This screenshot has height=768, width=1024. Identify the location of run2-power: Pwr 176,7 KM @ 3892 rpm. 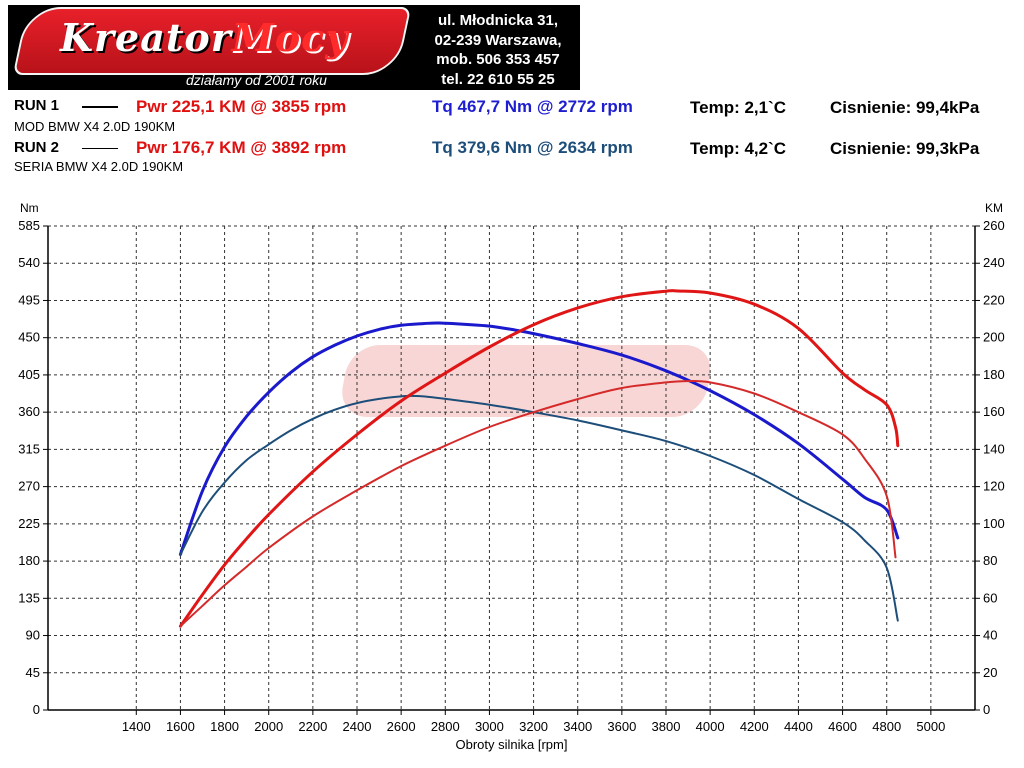
(241, 147).